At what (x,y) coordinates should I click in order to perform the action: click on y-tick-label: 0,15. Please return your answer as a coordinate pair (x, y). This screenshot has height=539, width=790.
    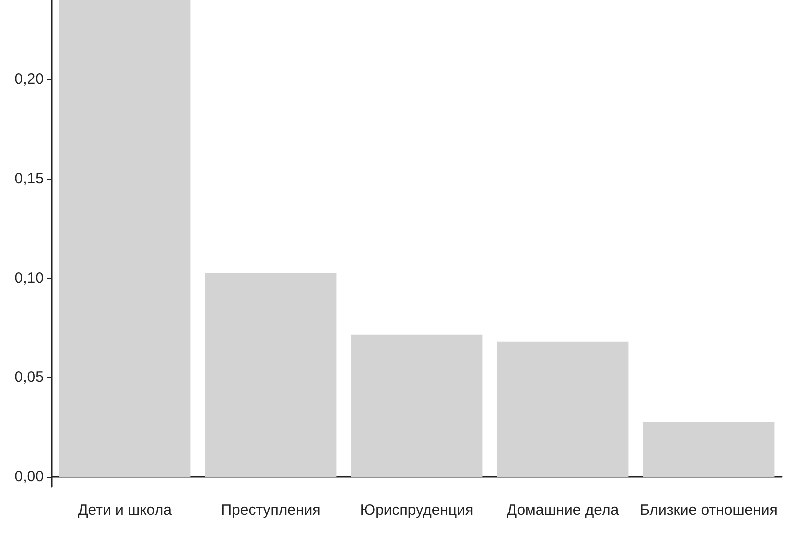
    Looking at the image, I should click on (29, 179).